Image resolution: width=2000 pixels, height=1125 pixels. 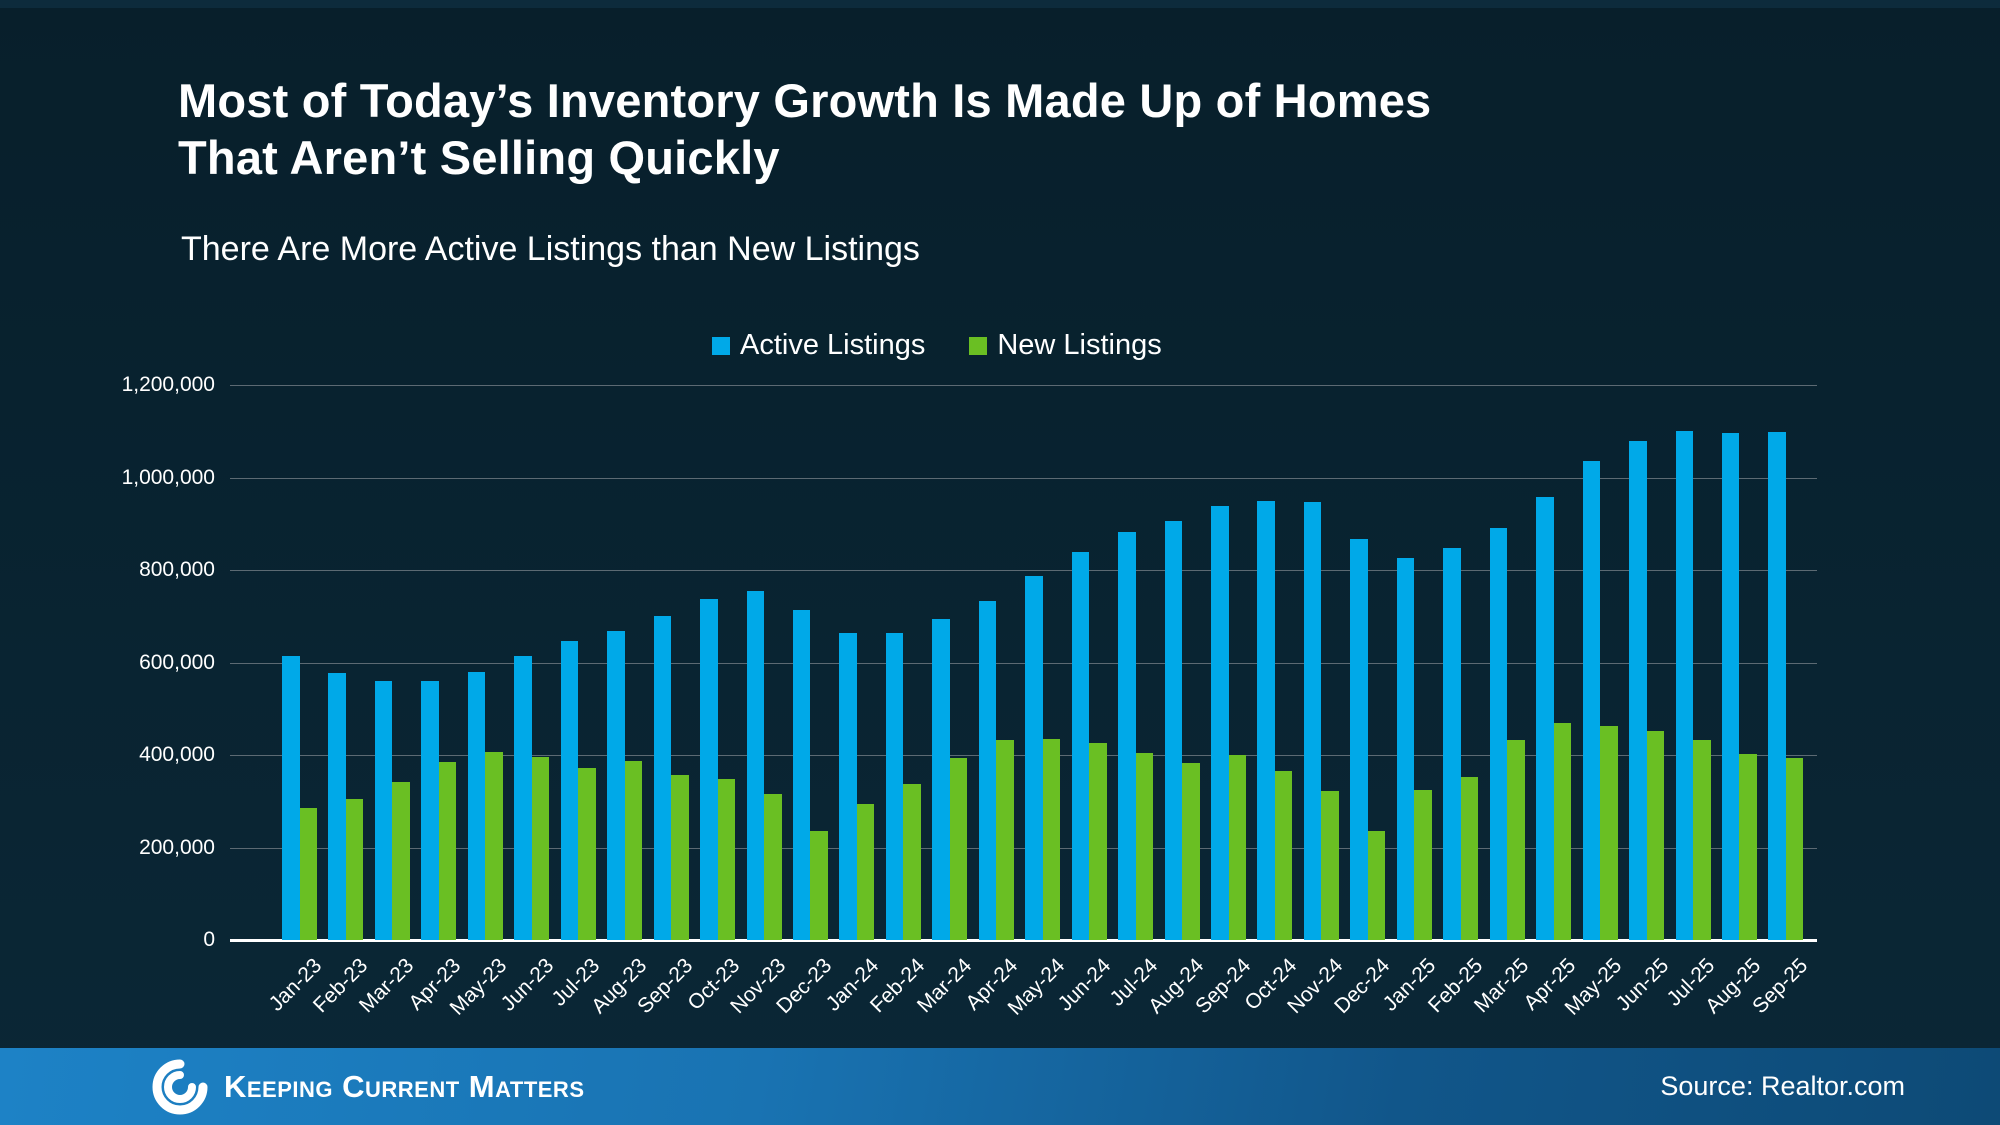 I want to click on legend-item-new-listings: New Listings, so click(x=1065, y=345).